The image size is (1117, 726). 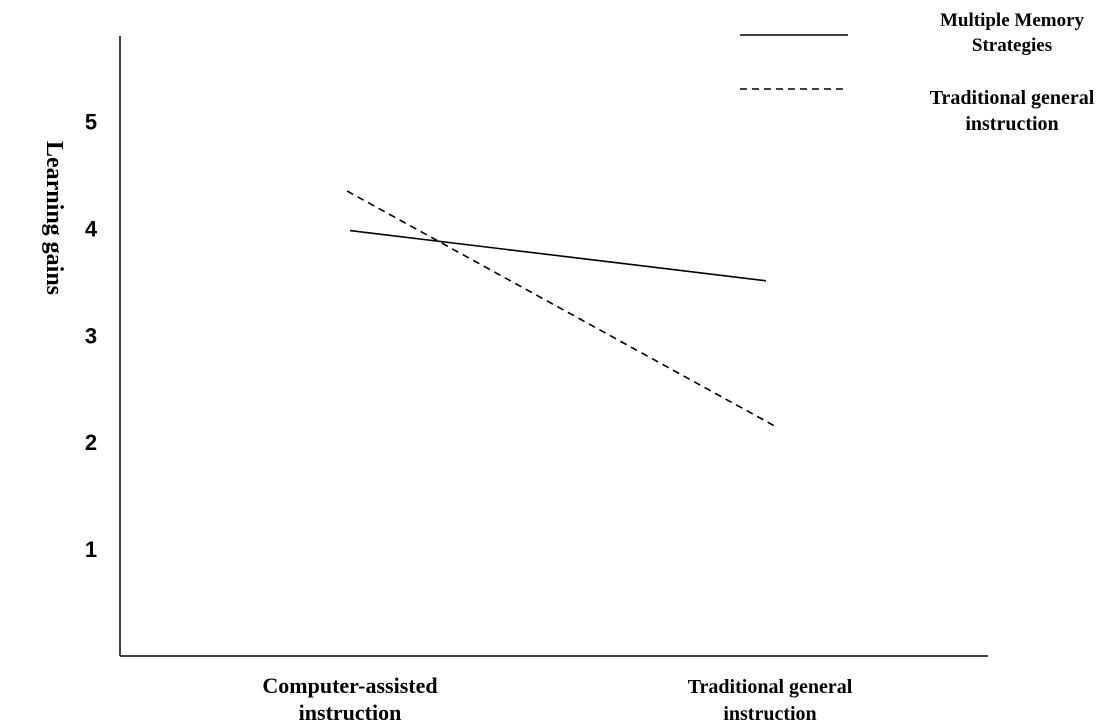 I want to click on y-tick-label: 5, so click(x=91, y=122).